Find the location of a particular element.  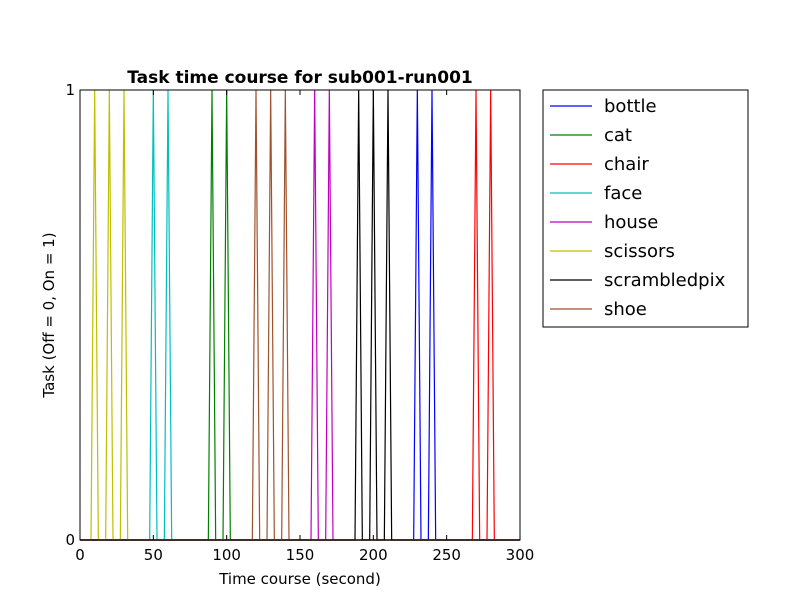

chart-title: Task time course for sub001-run001 is located at coordinates (300, 78).